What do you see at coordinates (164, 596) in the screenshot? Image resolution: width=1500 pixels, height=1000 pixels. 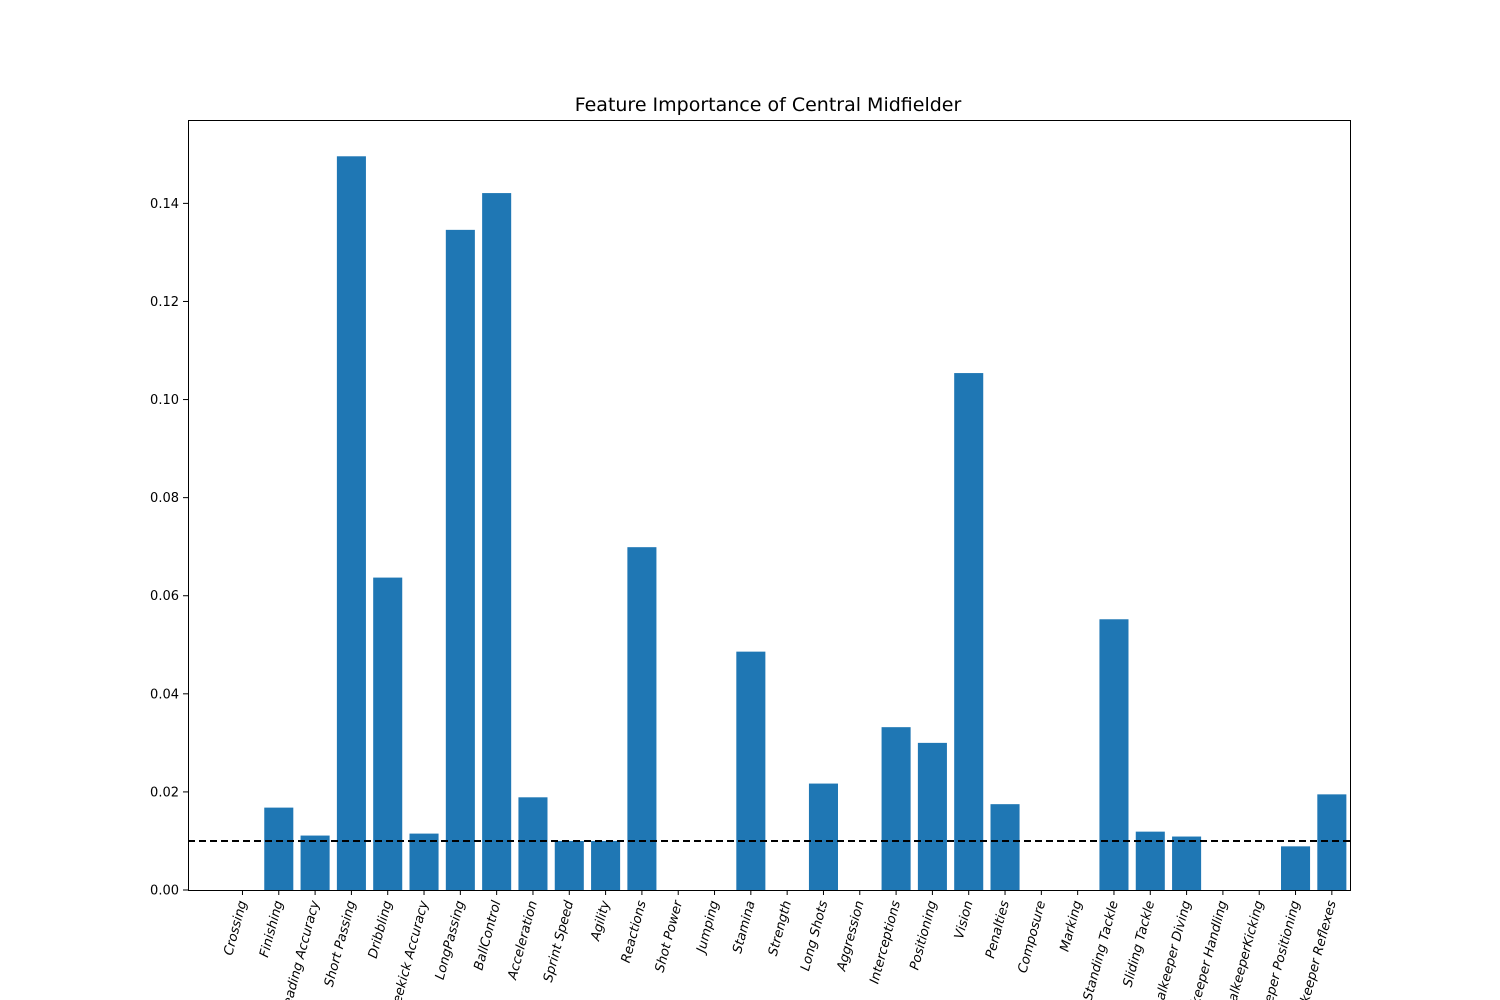 I see `y-tick-label: 0.06` at bounding box center [164, 596].